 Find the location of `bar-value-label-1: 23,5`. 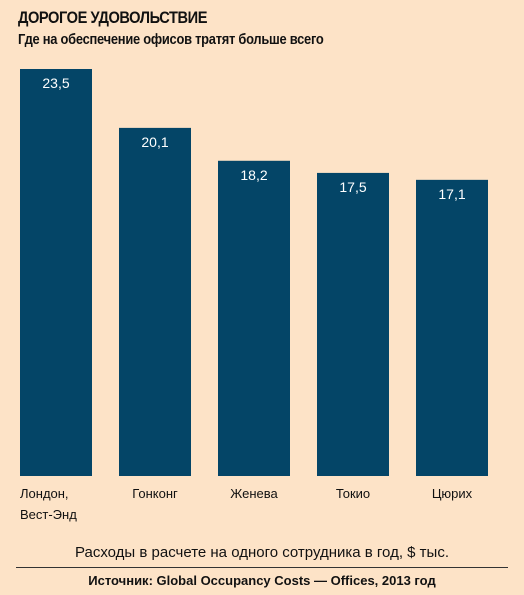

bar-value-label-1: 23,5 is located at coordinates (55, 83).